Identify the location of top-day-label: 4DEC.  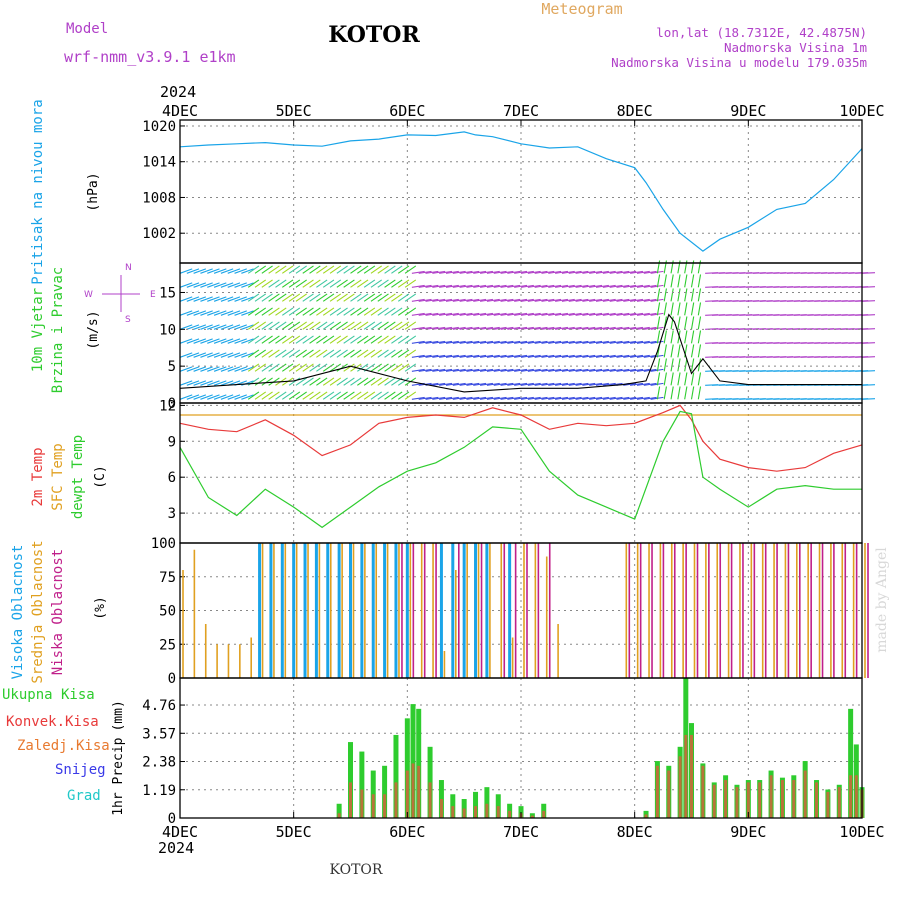
(180, 111).